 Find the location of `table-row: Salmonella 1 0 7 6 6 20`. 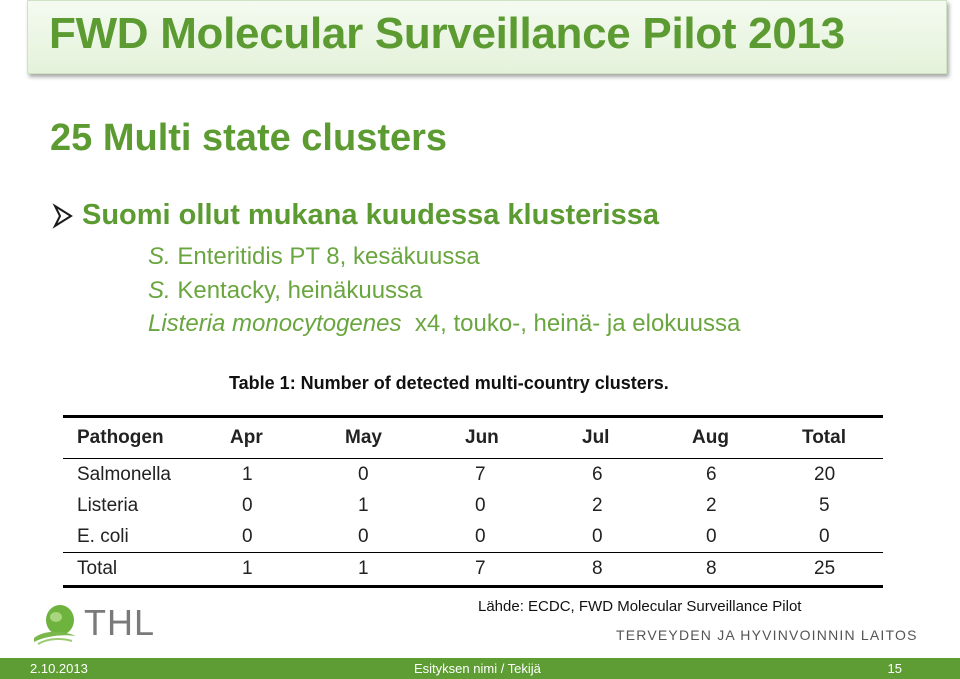

table-row: Salmonella 1 0 7 6 6 20 is located at coordinates (473, 475).